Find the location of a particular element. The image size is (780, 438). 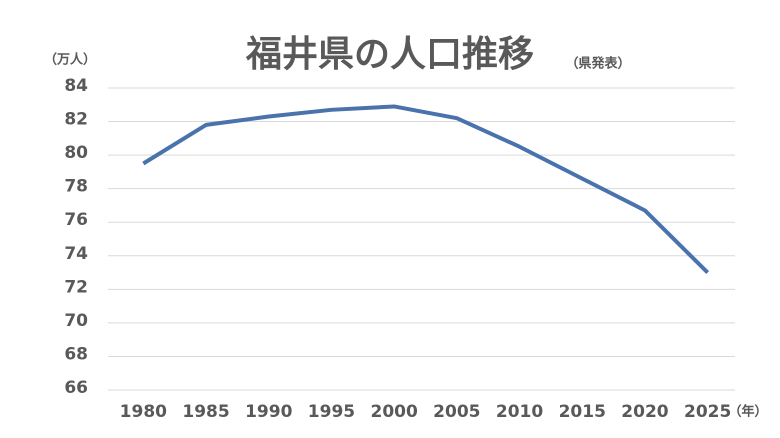

x-tick-label: 2005 is located at coordinates (456, 412).